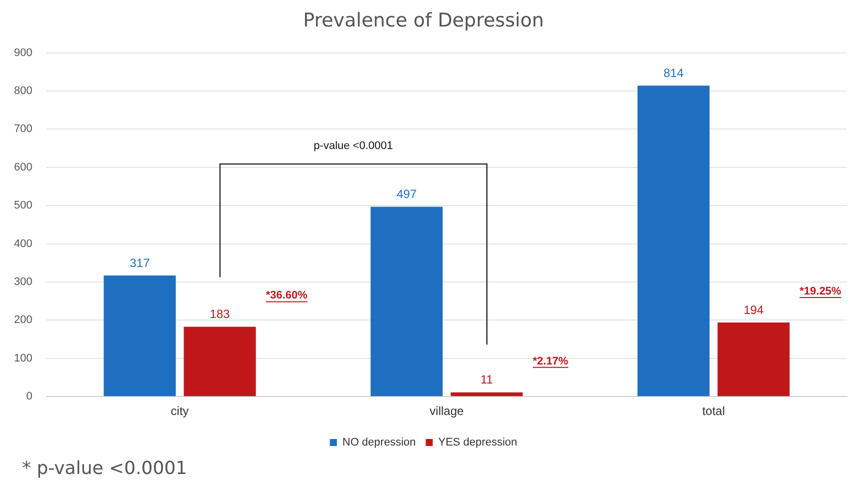  What do you see at coordinates (23, 358) in the screenshot?
I see `y-tick-label: 100` at bounding box center [23, 358].